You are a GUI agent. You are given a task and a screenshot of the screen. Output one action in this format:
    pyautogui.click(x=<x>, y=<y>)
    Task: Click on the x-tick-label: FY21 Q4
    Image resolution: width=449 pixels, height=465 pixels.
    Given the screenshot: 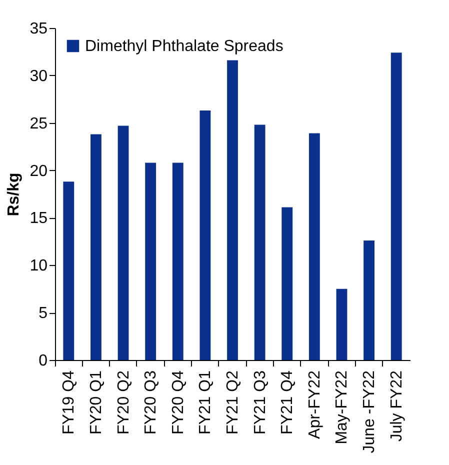 What is the action you would take?
    pyautogui.click(x=287, y=402)
    